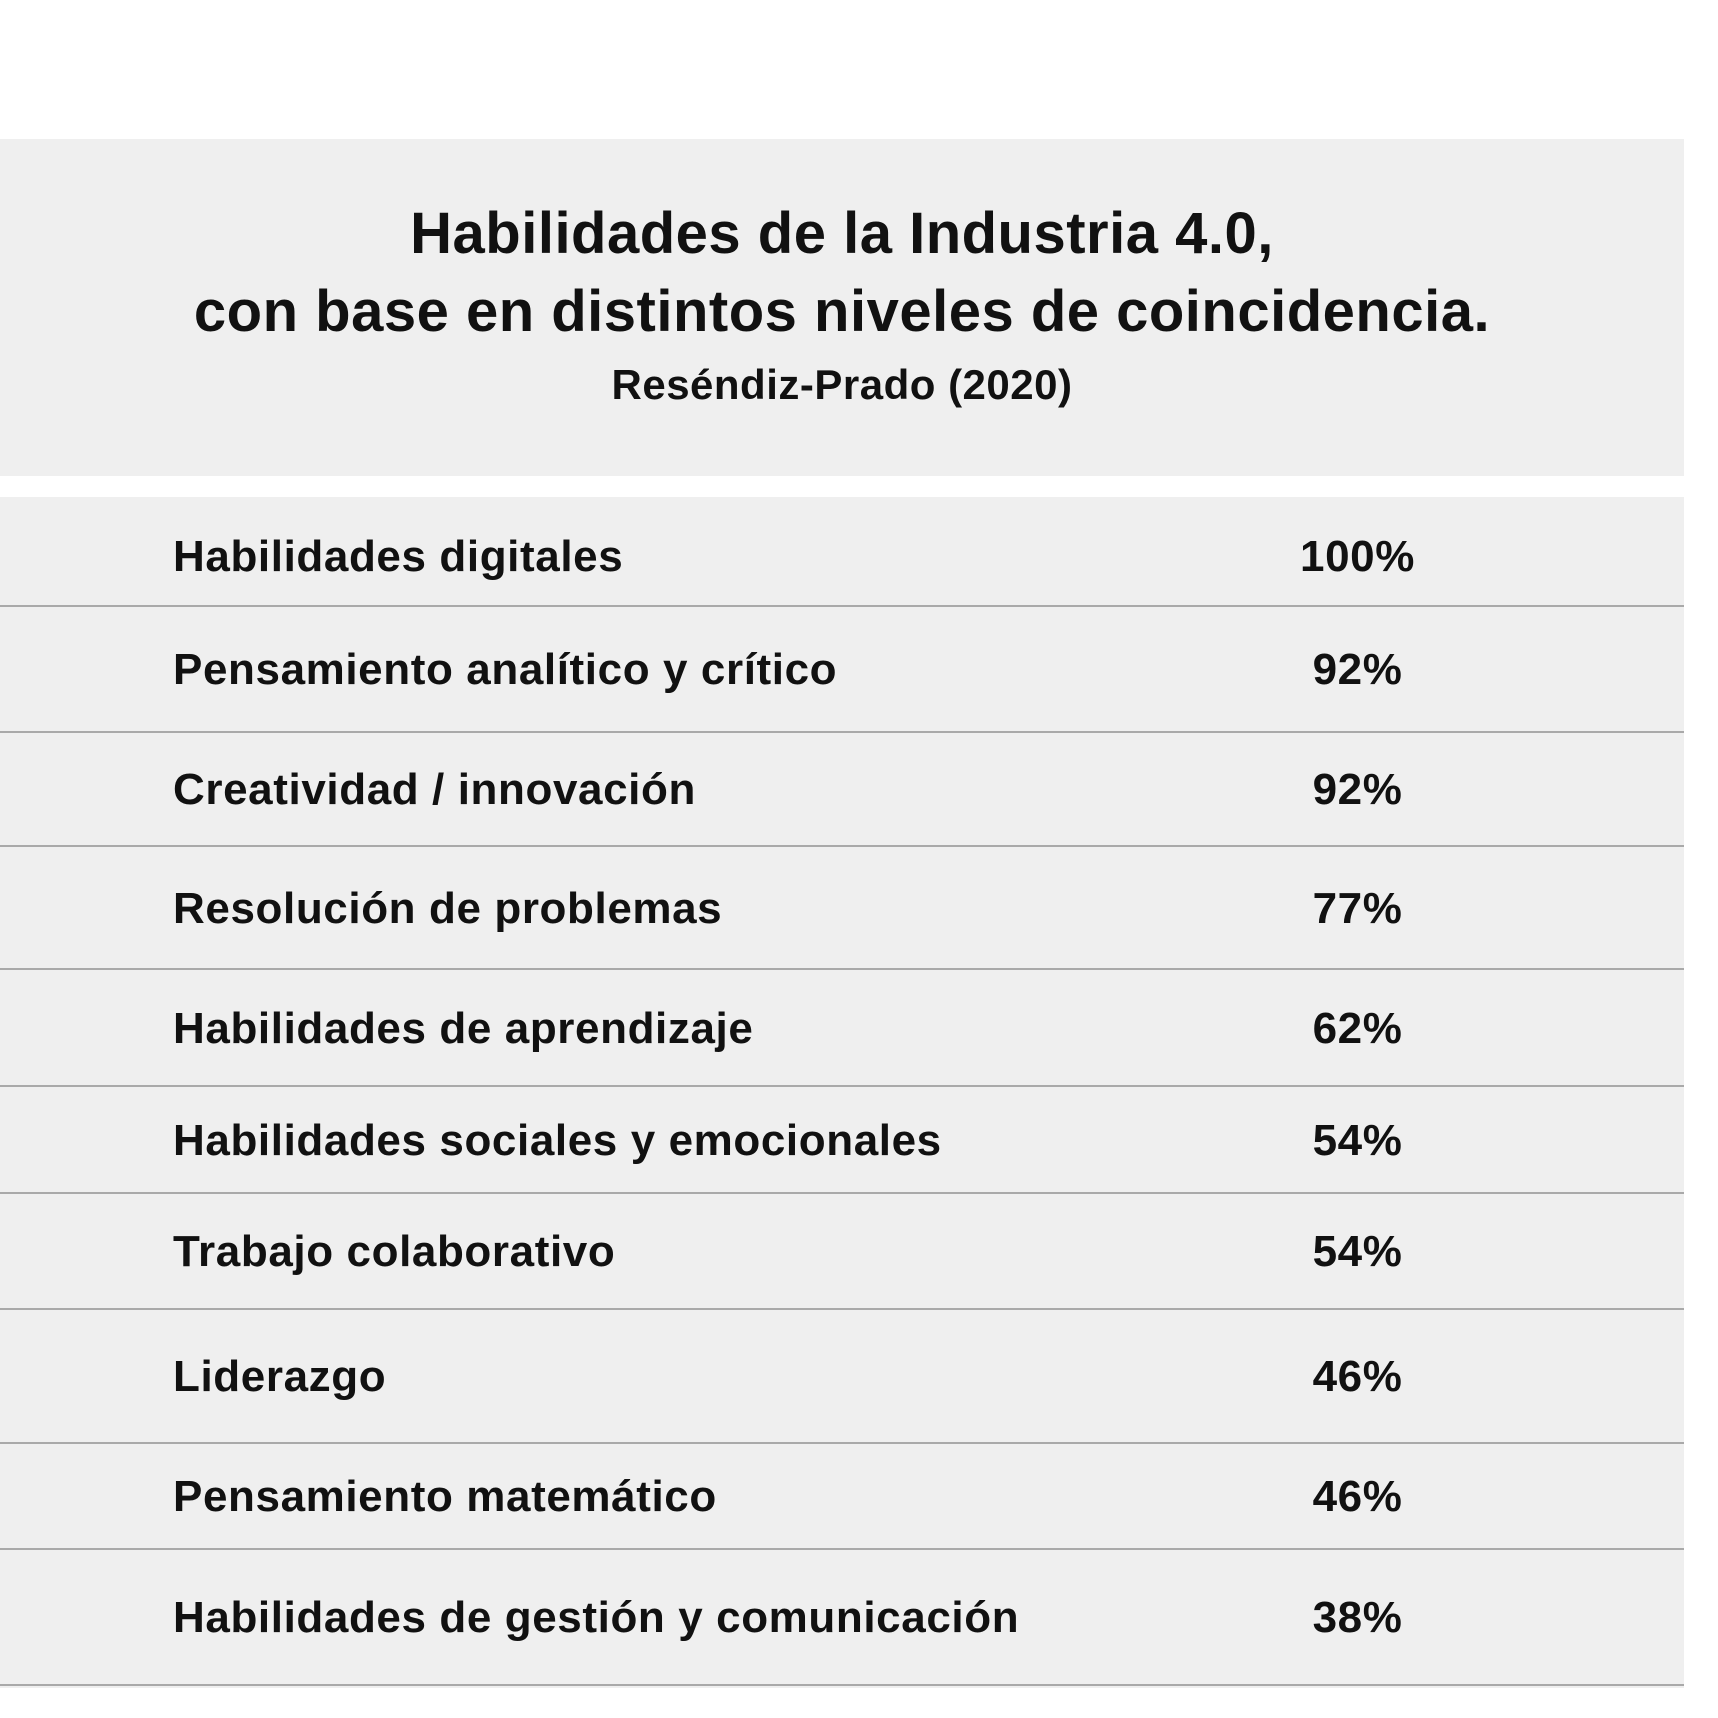 The image size is (1718, 1718). Describe the element at coordinates (557, 1140) in the screenshot. I see `row-label: Habilidades sociales y emocionales` at that location.